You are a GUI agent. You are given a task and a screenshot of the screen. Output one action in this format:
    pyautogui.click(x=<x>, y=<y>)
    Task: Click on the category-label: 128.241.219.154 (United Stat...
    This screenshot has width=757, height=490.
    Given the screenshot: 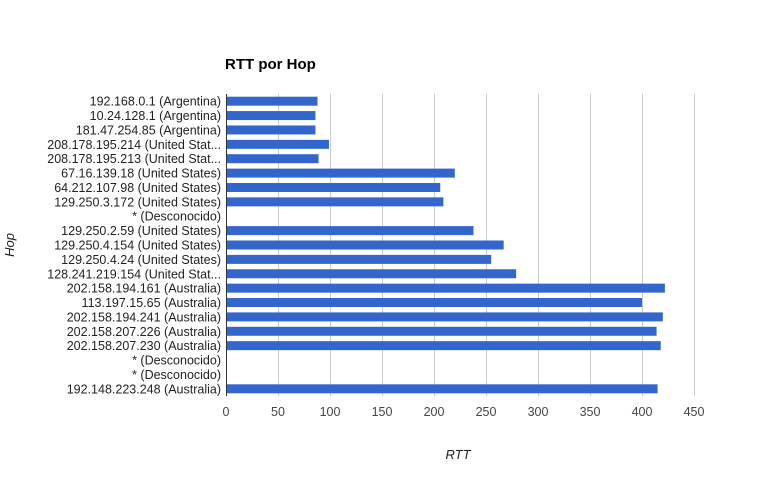 What is the action you would take?
    pyautogui.click(x=134, y=274)
    